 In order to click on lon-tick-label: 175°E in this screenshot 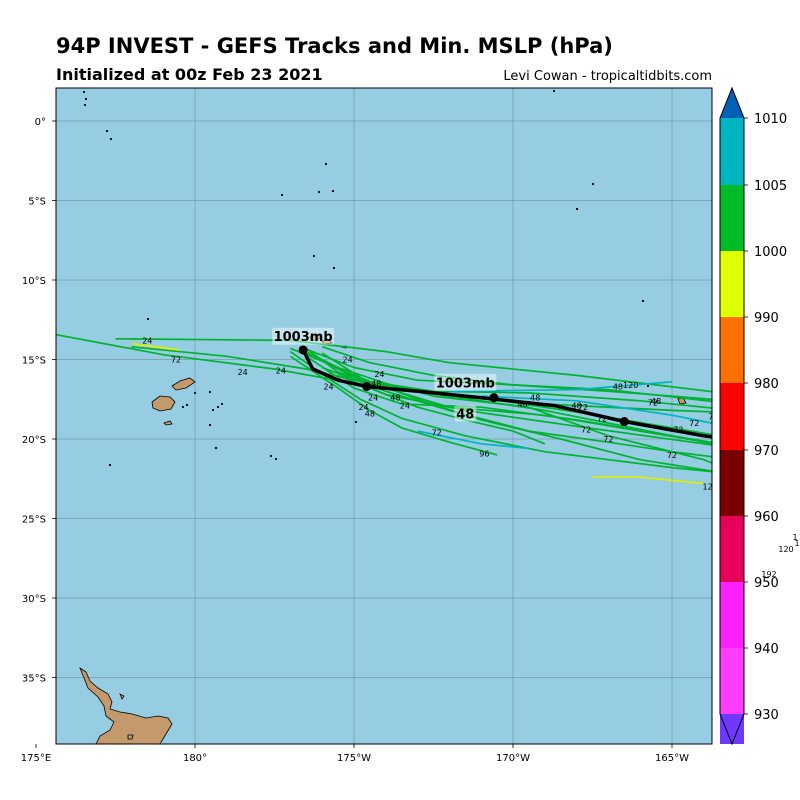, I will do `click(36, 758)`.